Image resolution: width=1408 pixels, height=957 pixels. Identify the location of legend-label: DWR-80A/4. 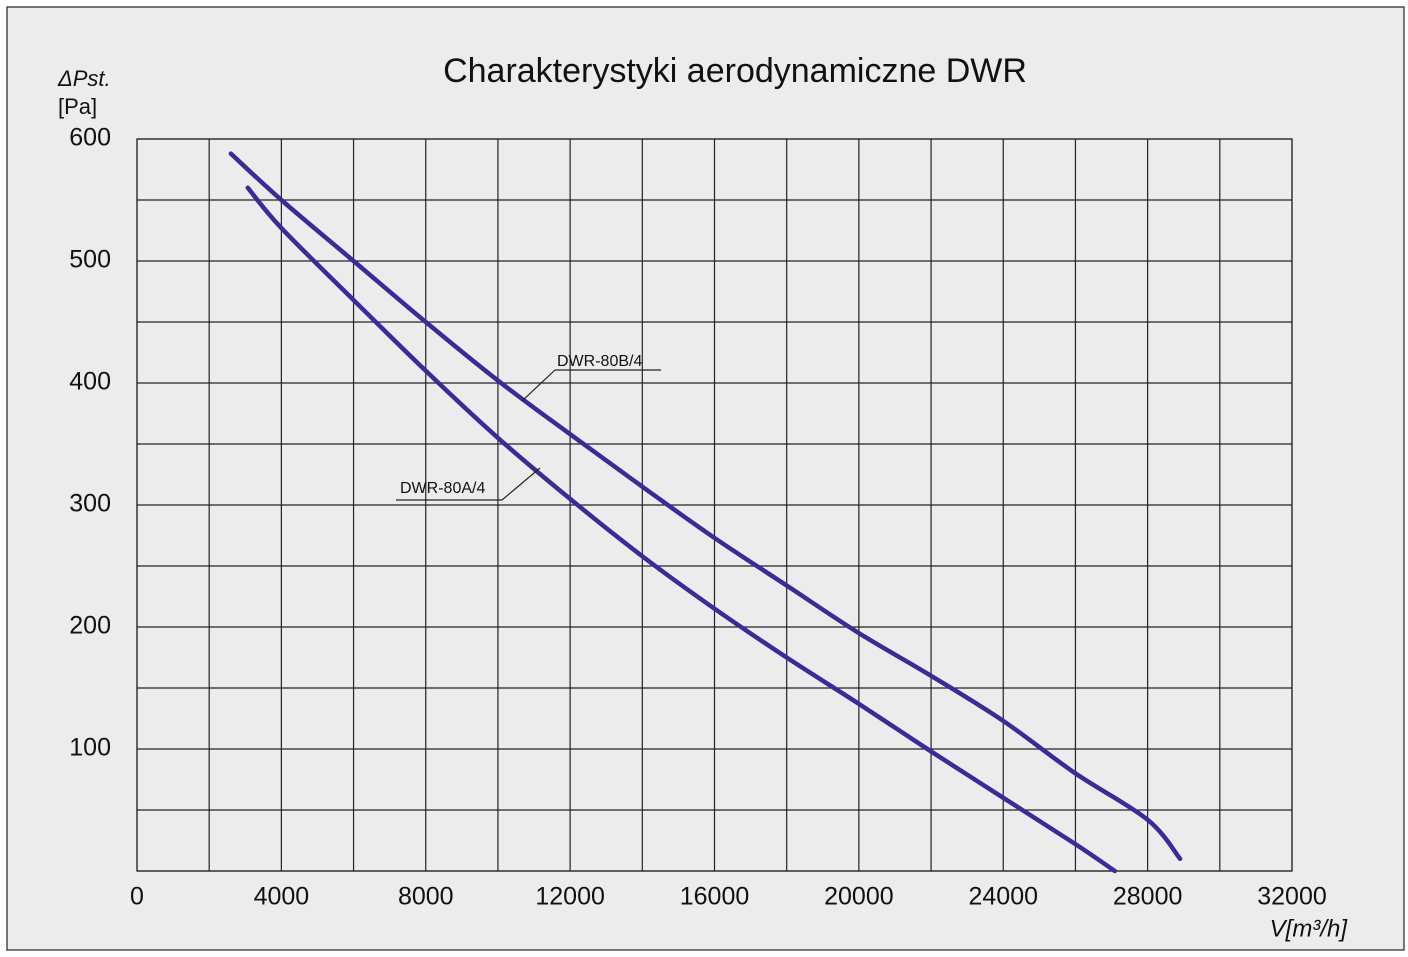
(442, 488).